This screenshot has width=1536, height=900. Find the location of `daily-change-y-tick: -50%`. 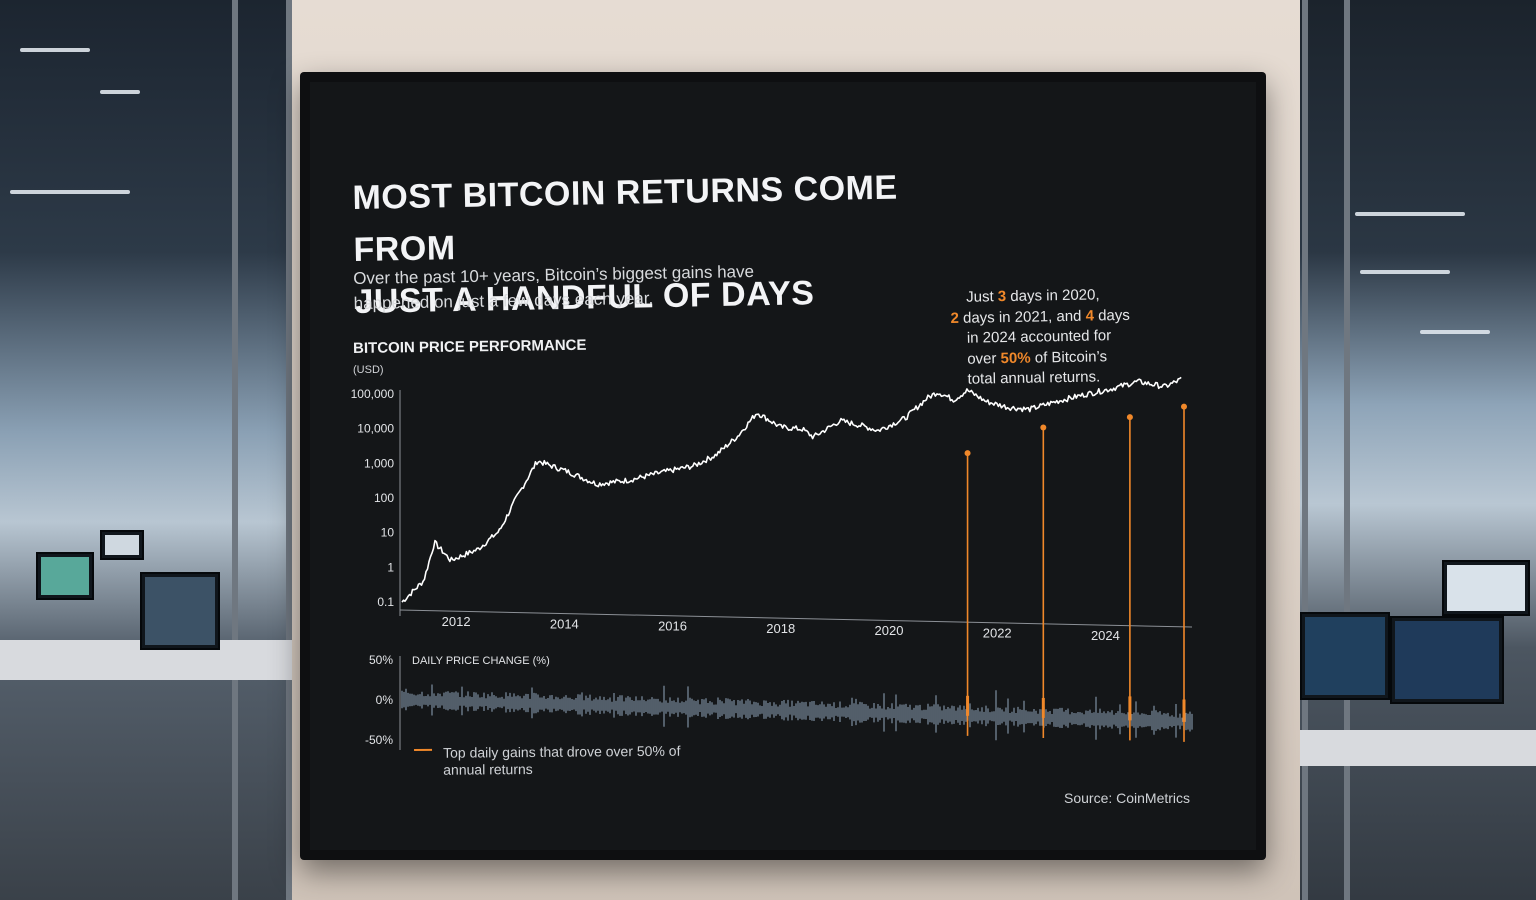

daily-change-y-tick: -50% is located at coordinates (379, 740).